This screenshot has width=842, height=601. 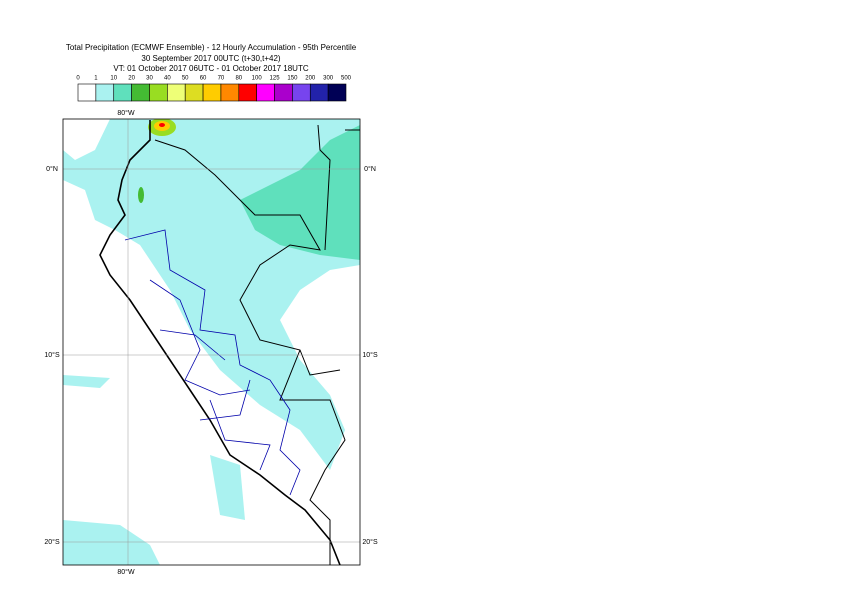 I want to click on colorbar-tick-label: 300, so click(x=328, y=79).